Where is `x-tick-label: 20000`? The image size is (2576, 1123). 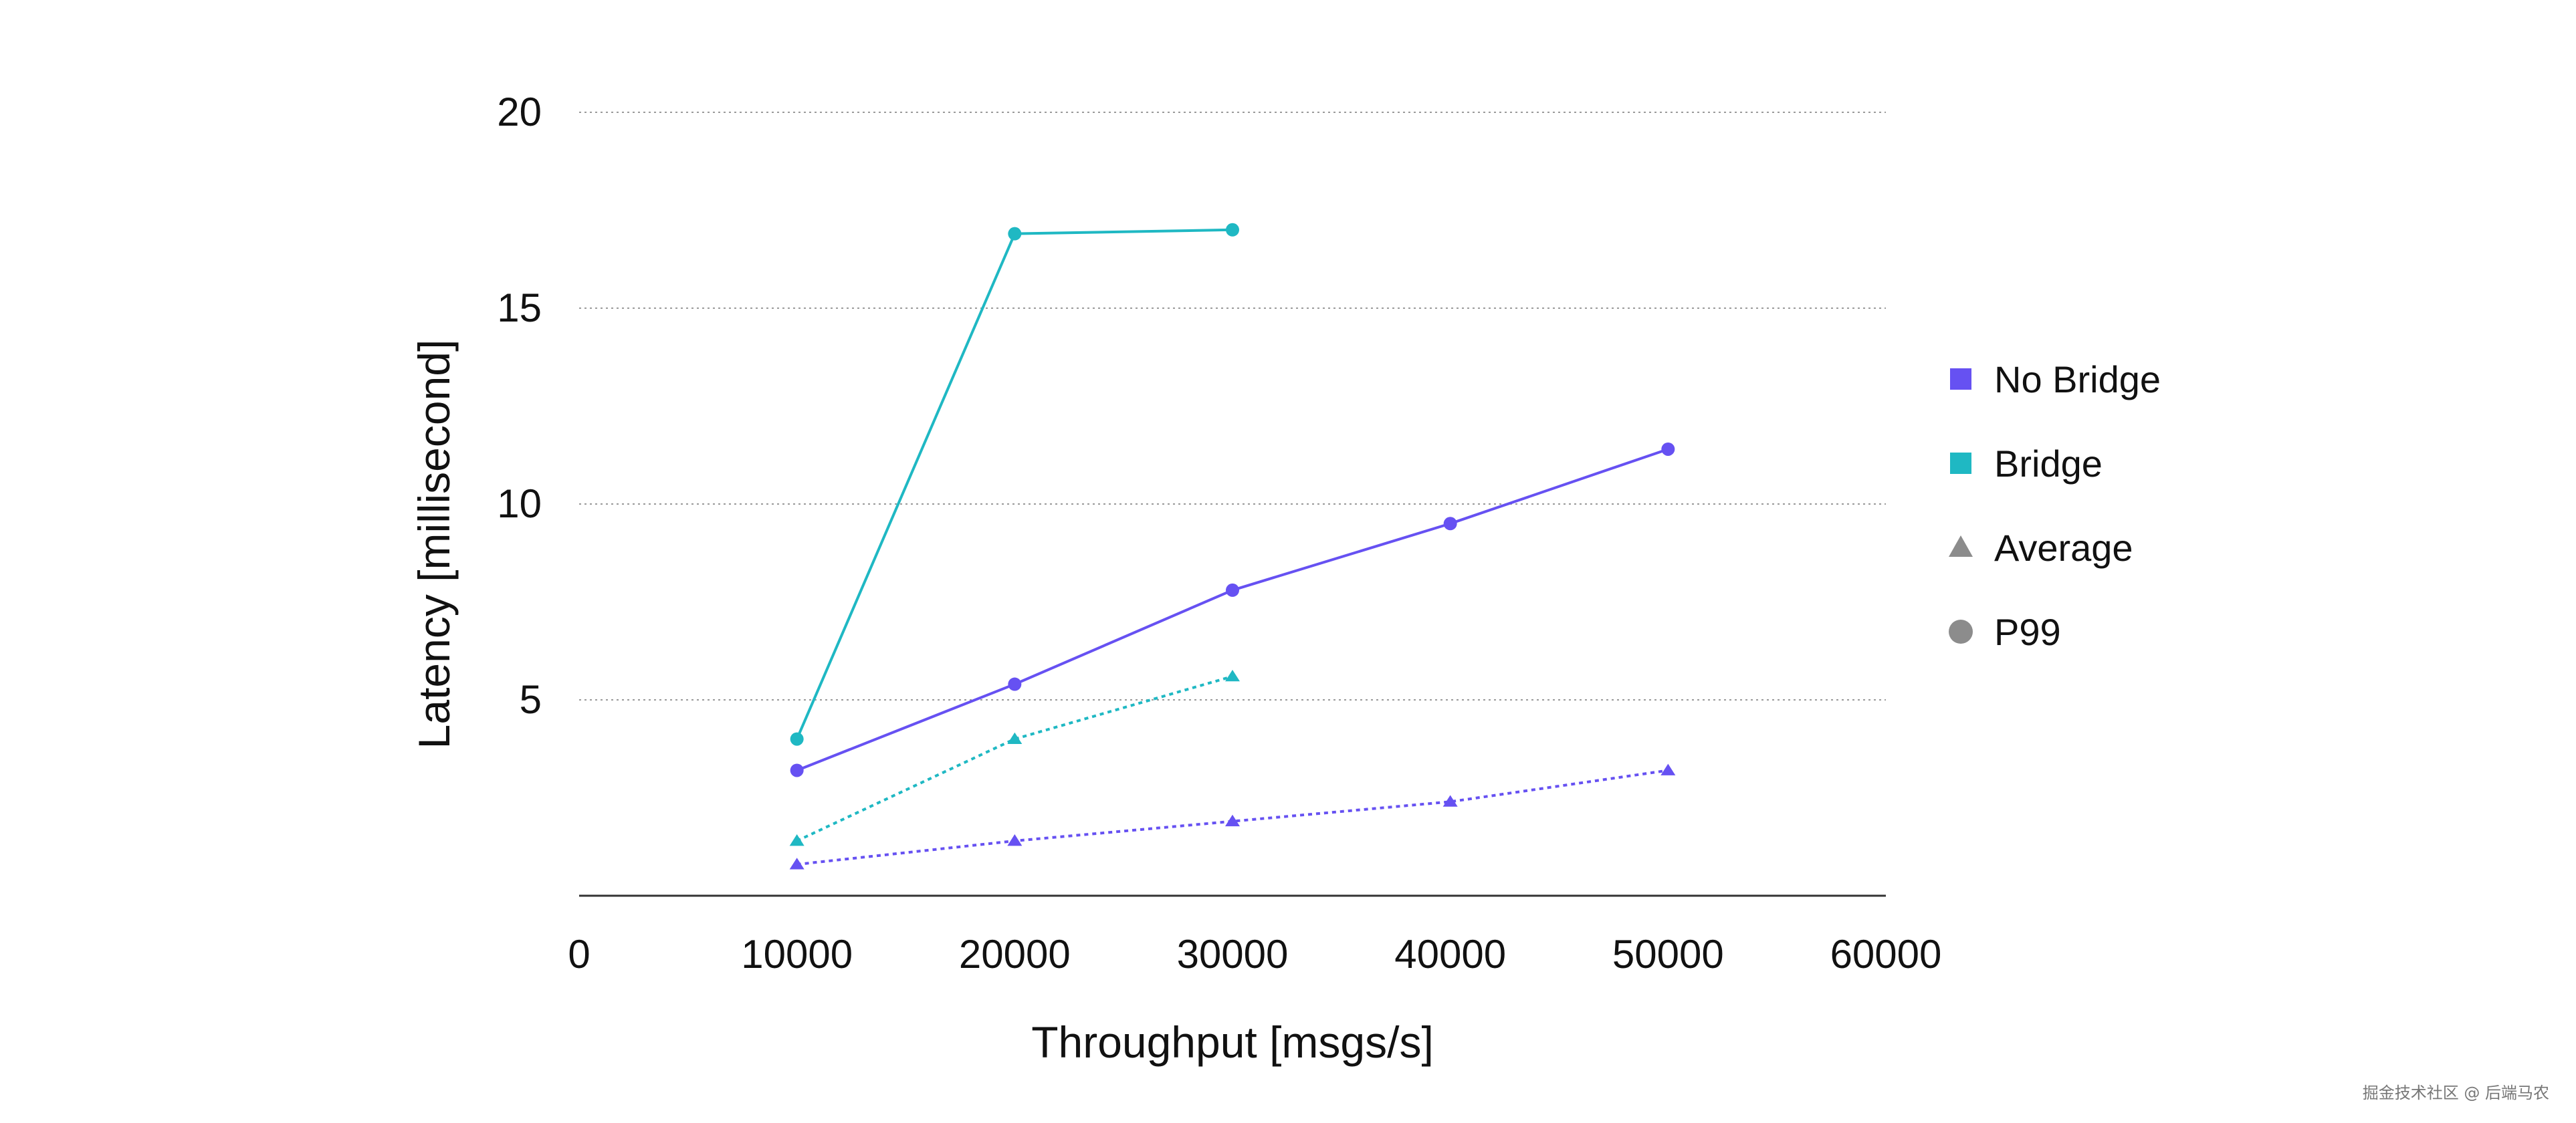
x-tick-label: 20000 is located at coordinates (1015, 954).